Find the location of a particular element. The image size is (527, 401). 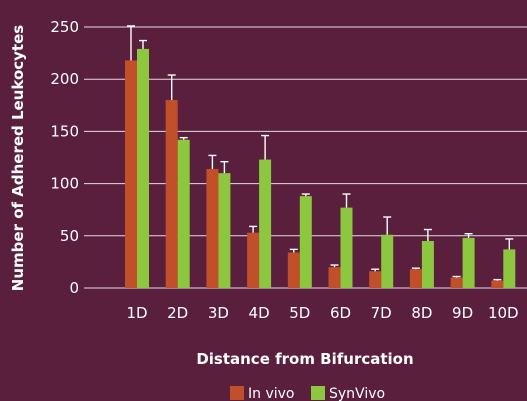

x-tick-label: 7D is located at coordinates (381, 313).